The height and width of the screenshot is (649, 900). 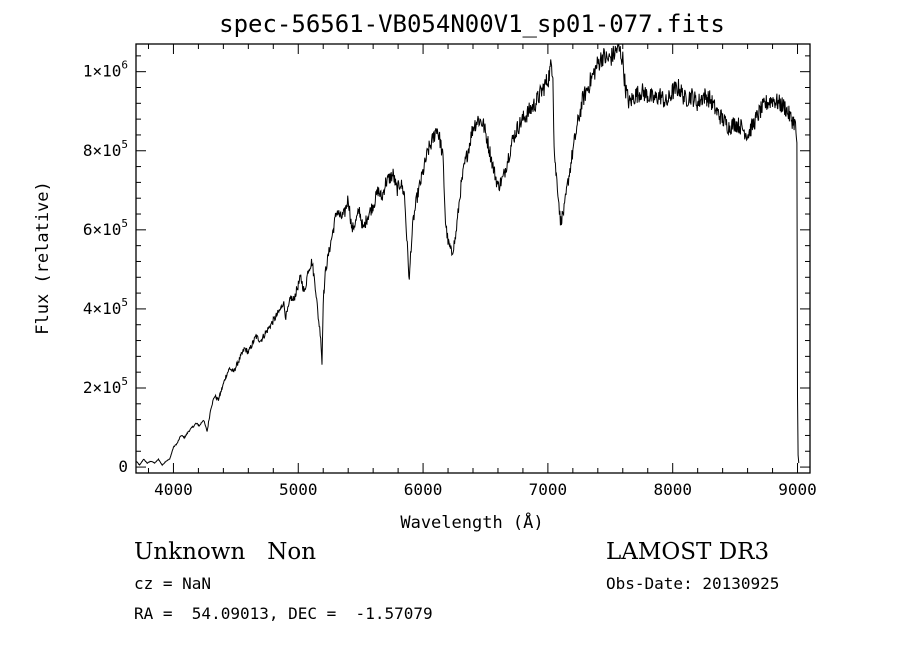 I want to click on y-tick-label: 8×10⁵, so click(x=105, y=149).